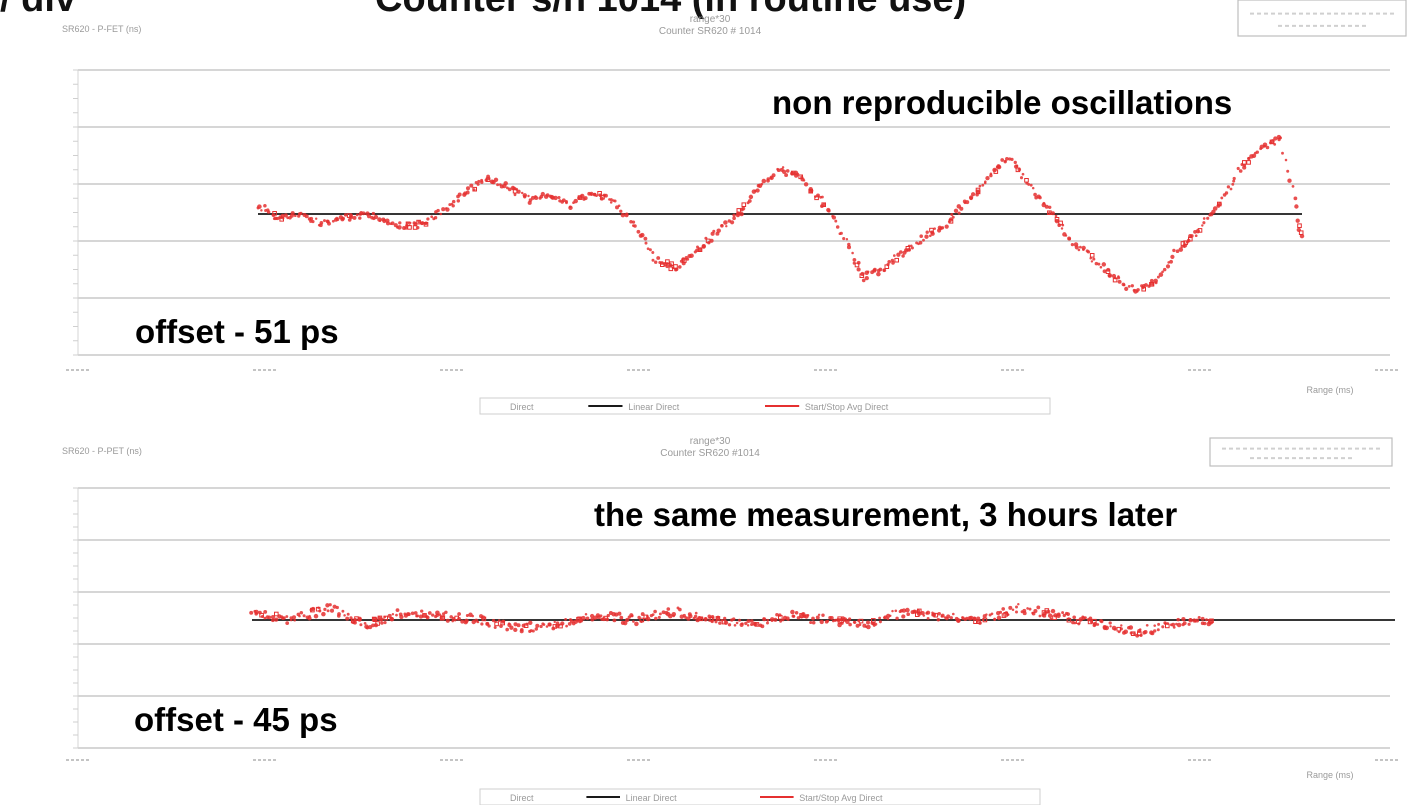  Describe the element at coordinates (1002, 102) in the screenshot. I see `annotation-oscillations: non reproducible oscillations` at that location.